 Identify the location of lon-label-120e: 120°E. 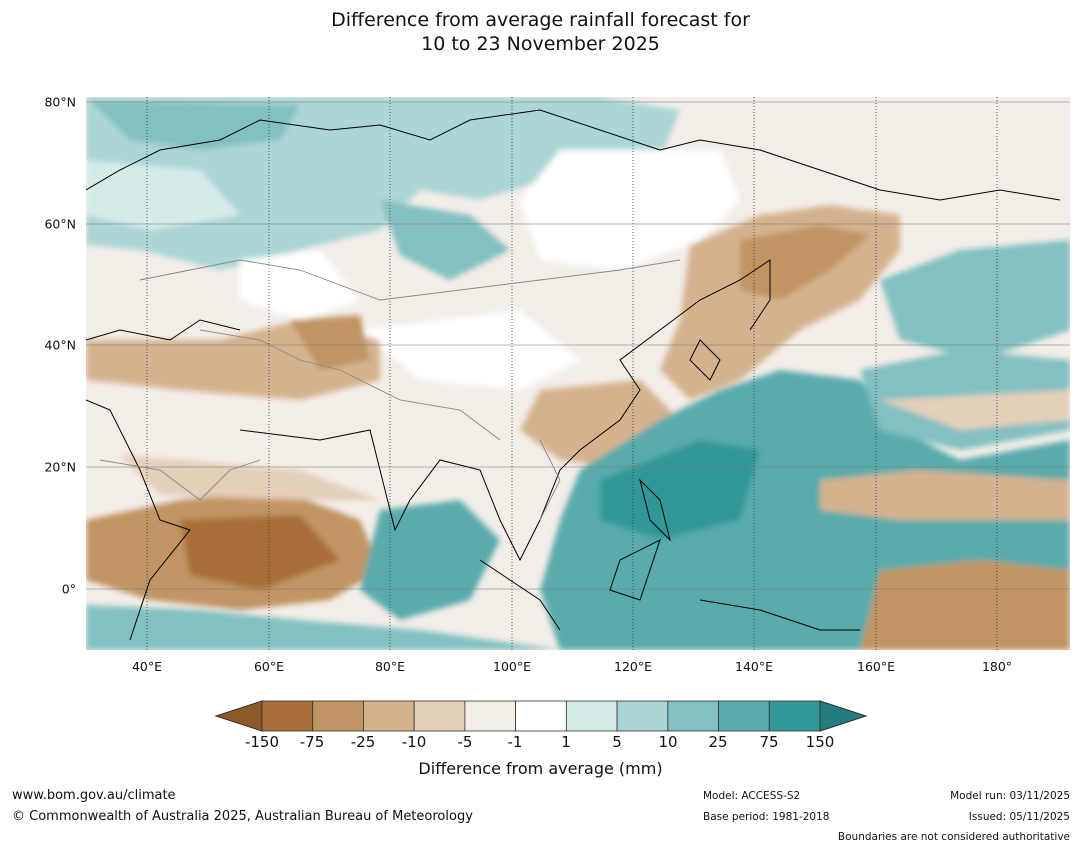
(633, 666).